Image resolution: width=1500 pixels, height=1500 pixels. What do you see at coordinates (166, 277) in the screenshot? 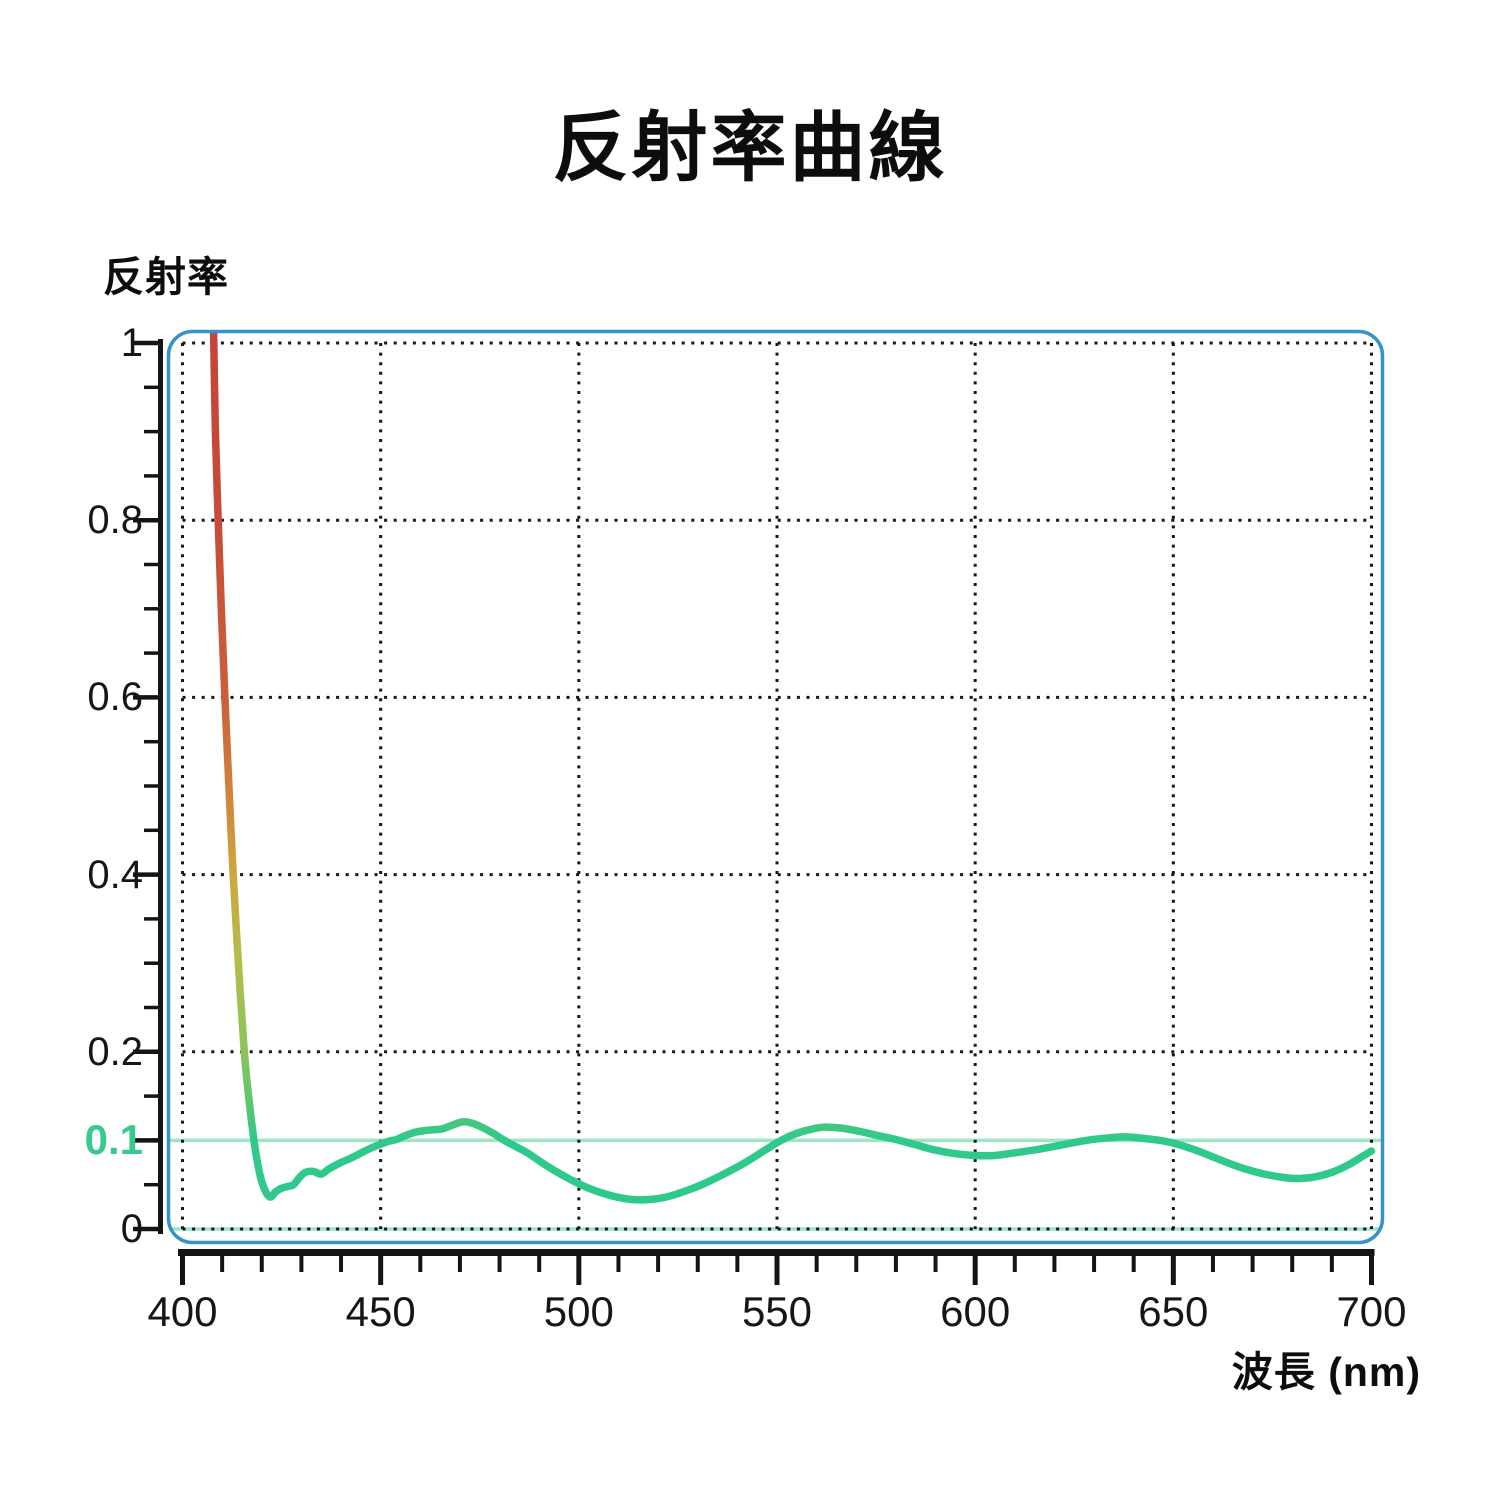
I see `y-axis-title: 反射率` at bounding box center [166, 277].